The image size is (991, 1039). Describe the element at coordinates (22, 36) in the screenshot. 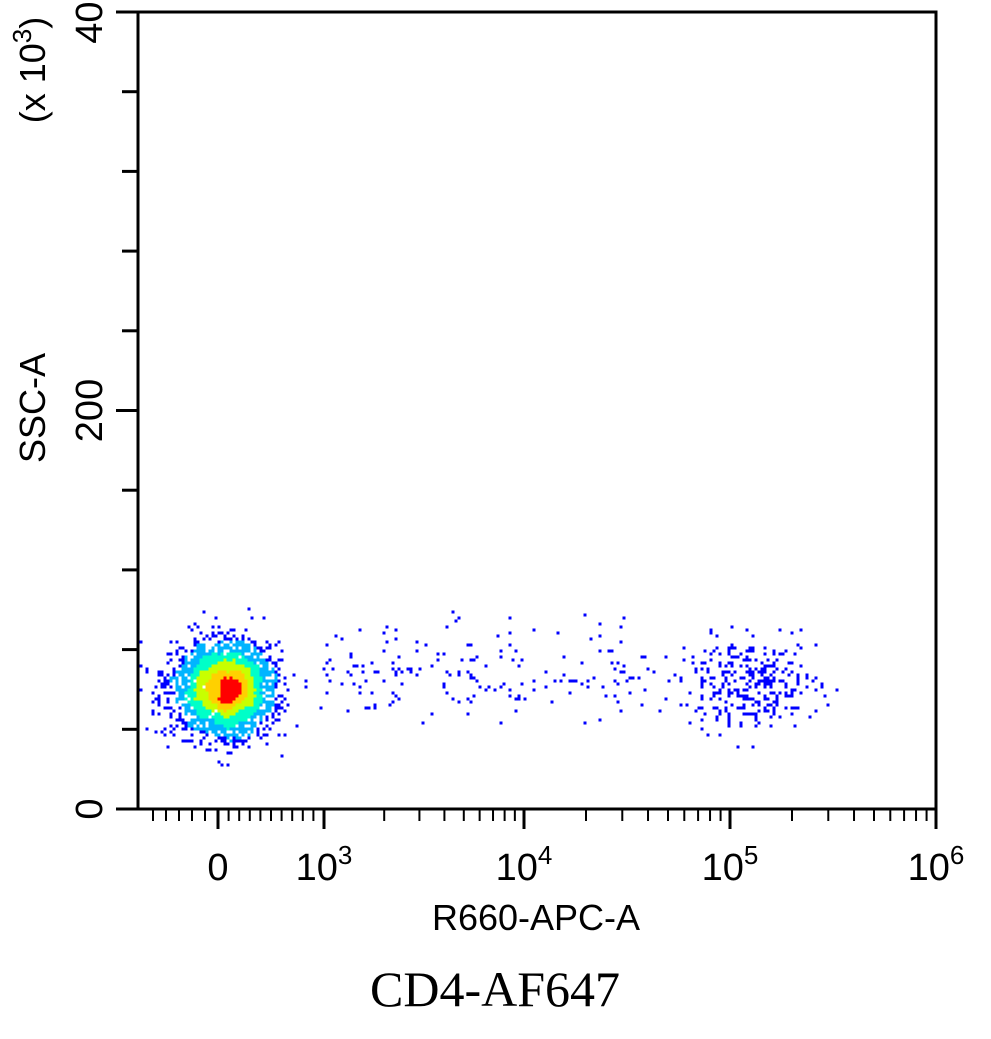

I see `y-multiplier-exp: 3` at that location.